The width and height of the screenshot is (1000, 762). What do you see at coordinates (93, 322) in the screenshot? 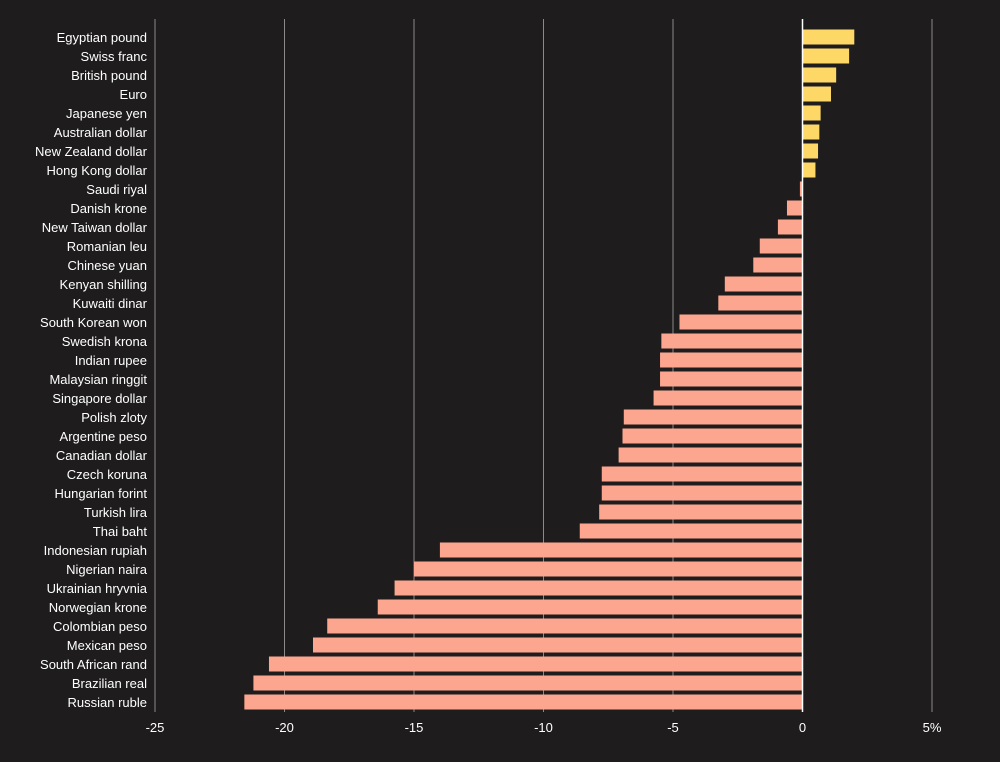
I see `category-label: South Korean won` at bounding box center [93, 322].